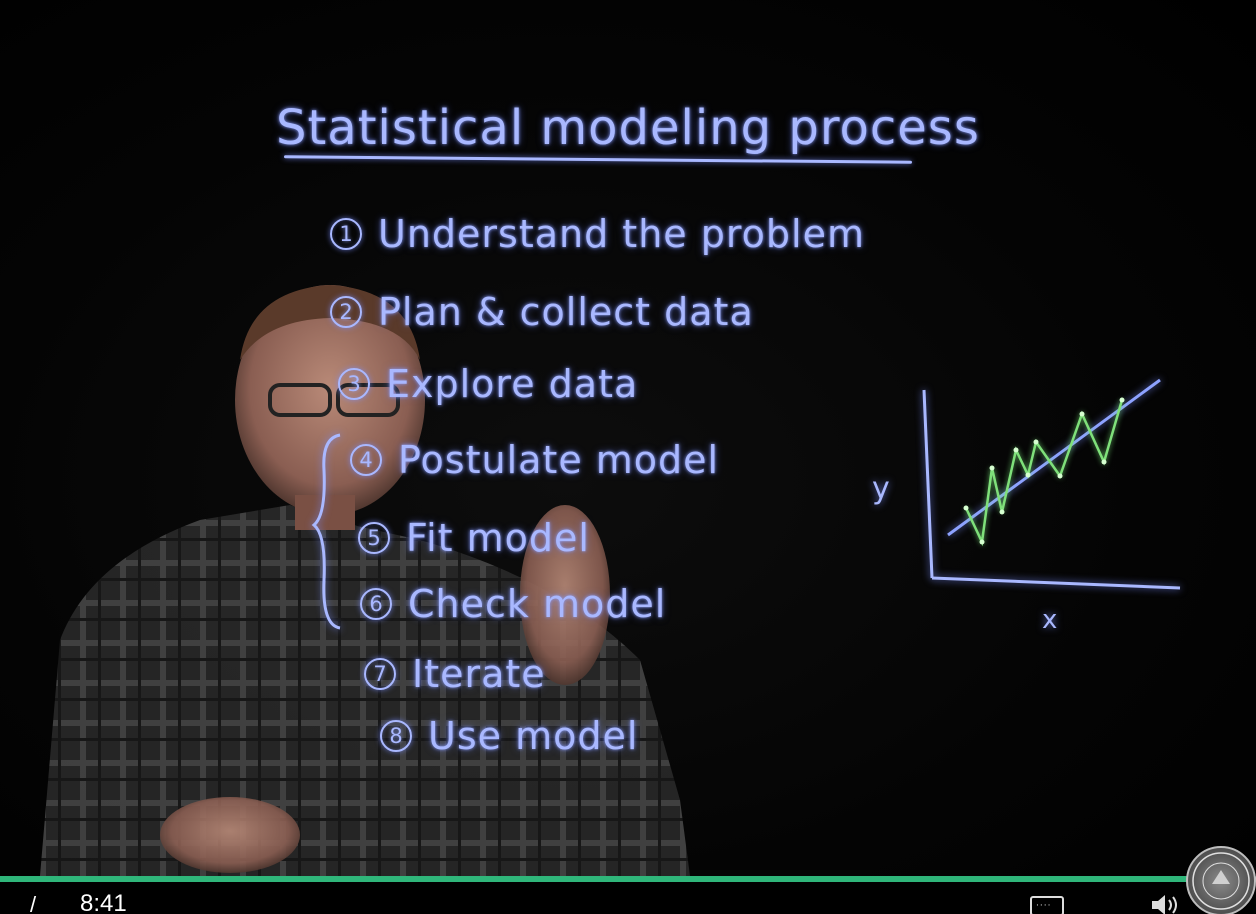 The image size is (1256, 914). What do you see at coordinates (1168, 904) in the screenshot?
I see `volume-icon` at bounding box center [1168, 904].